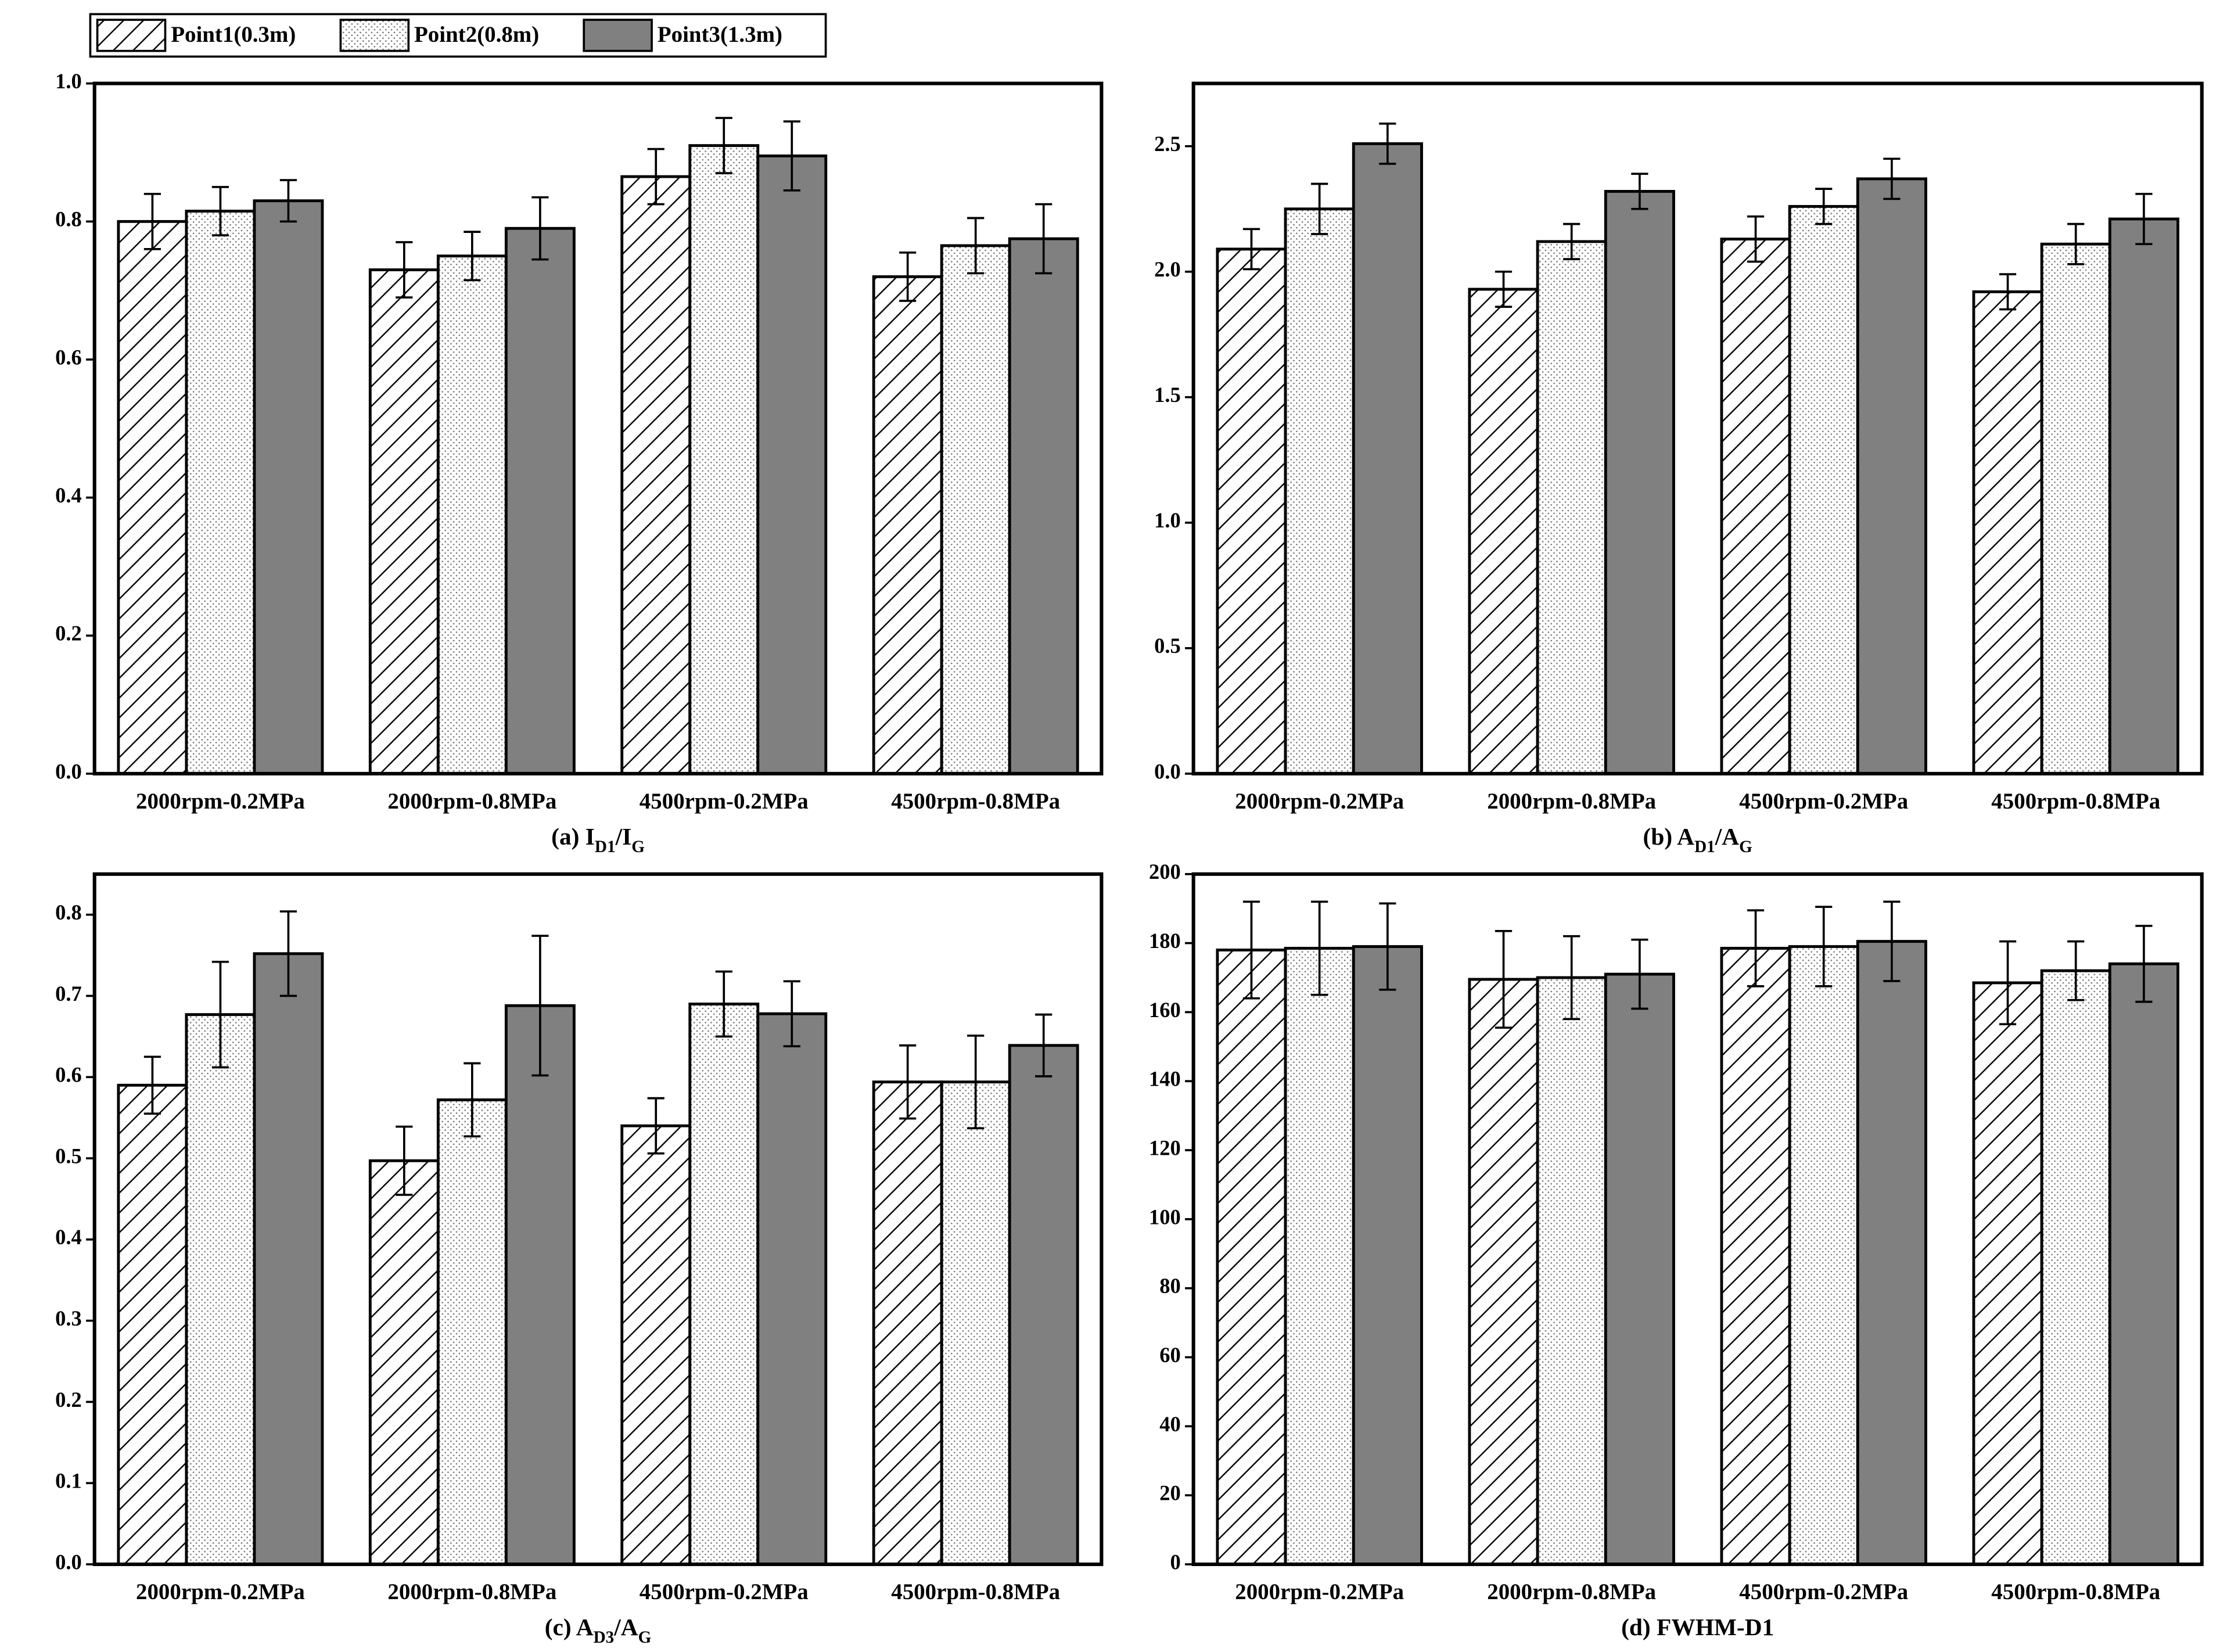  What do you see at coordinates (1165, 1079) in the screenshot?
I see `y-tick-label: 140` at bounding box center [1165, 1079].